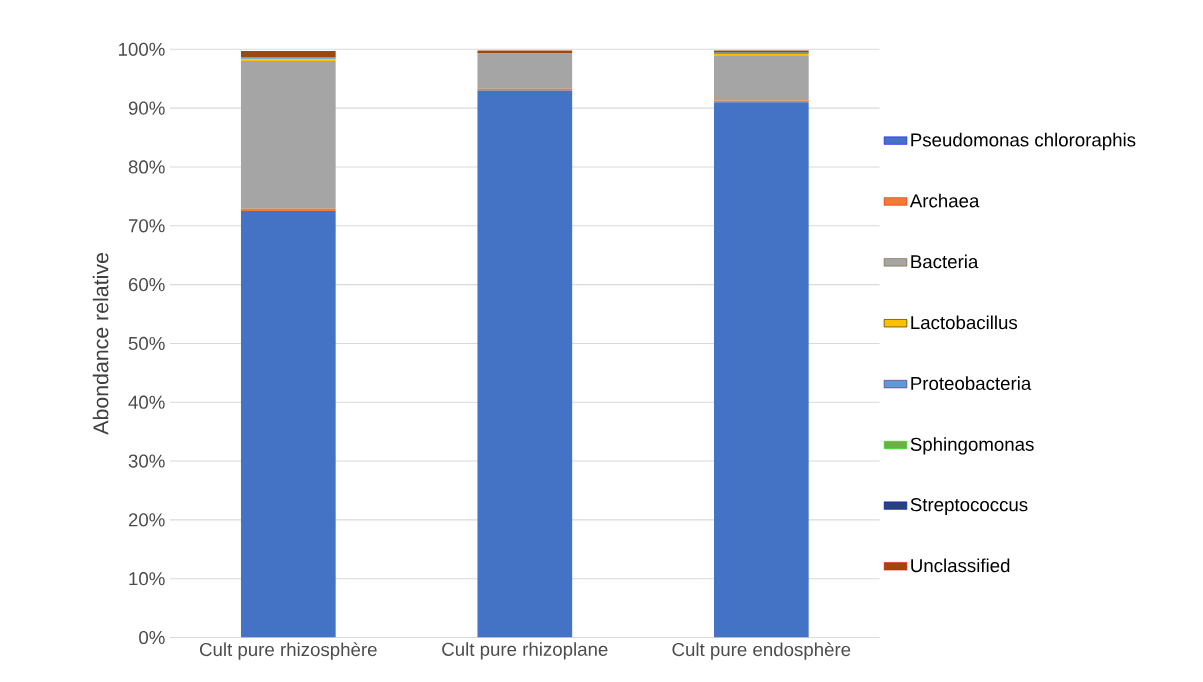  What do you see at coordinates (944, 200) in the screenshot?
I see `legend-label: Archaea` at bounding box center [944, 200].